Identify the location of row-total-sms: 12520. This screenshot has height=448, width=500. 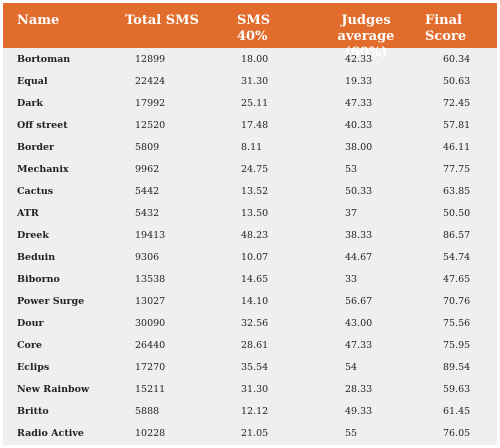
(150, 125).